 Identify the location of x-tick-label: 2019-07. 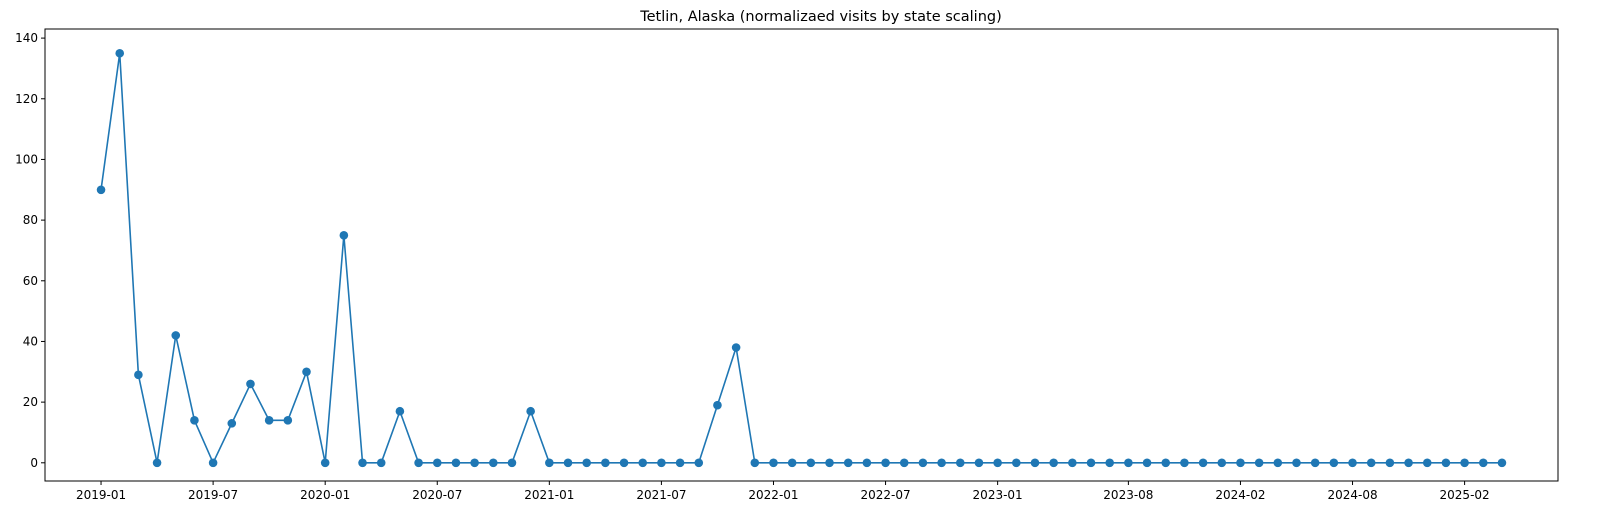
(213, 495).